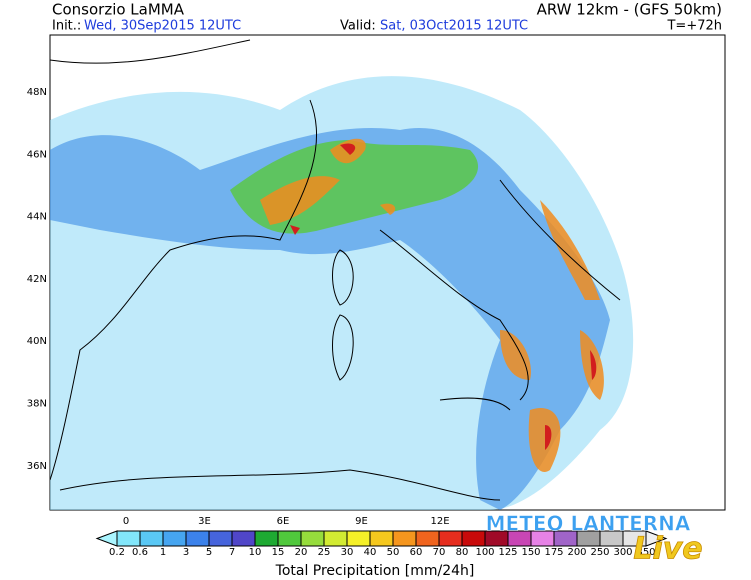  Describe the element at coordinates (37, 466) in the screenshot. I see `lat-label: 36N` at that location.